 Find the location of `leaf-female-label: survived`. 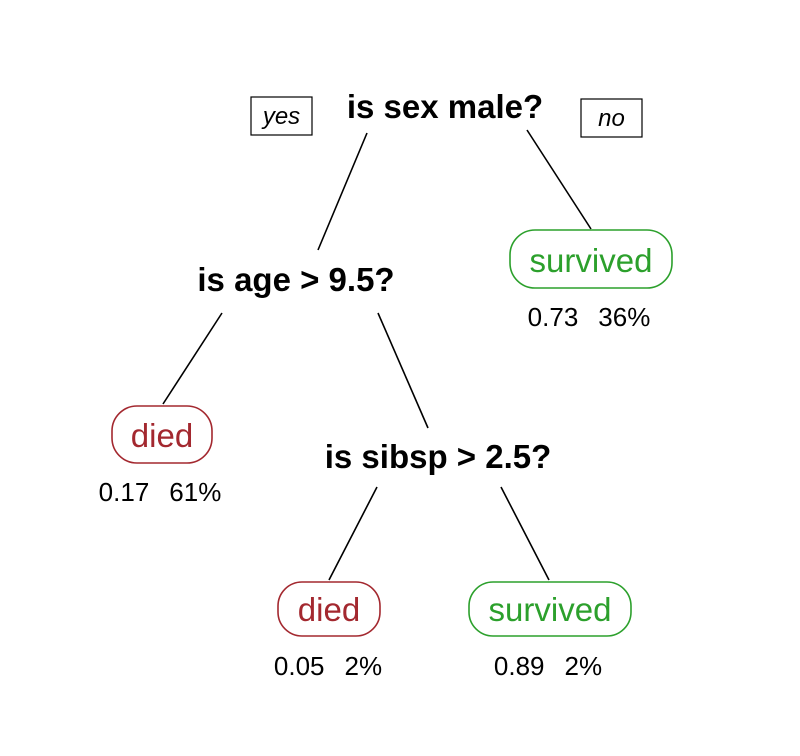

leaf-female-label: survived is located at coordinates (591, 260).